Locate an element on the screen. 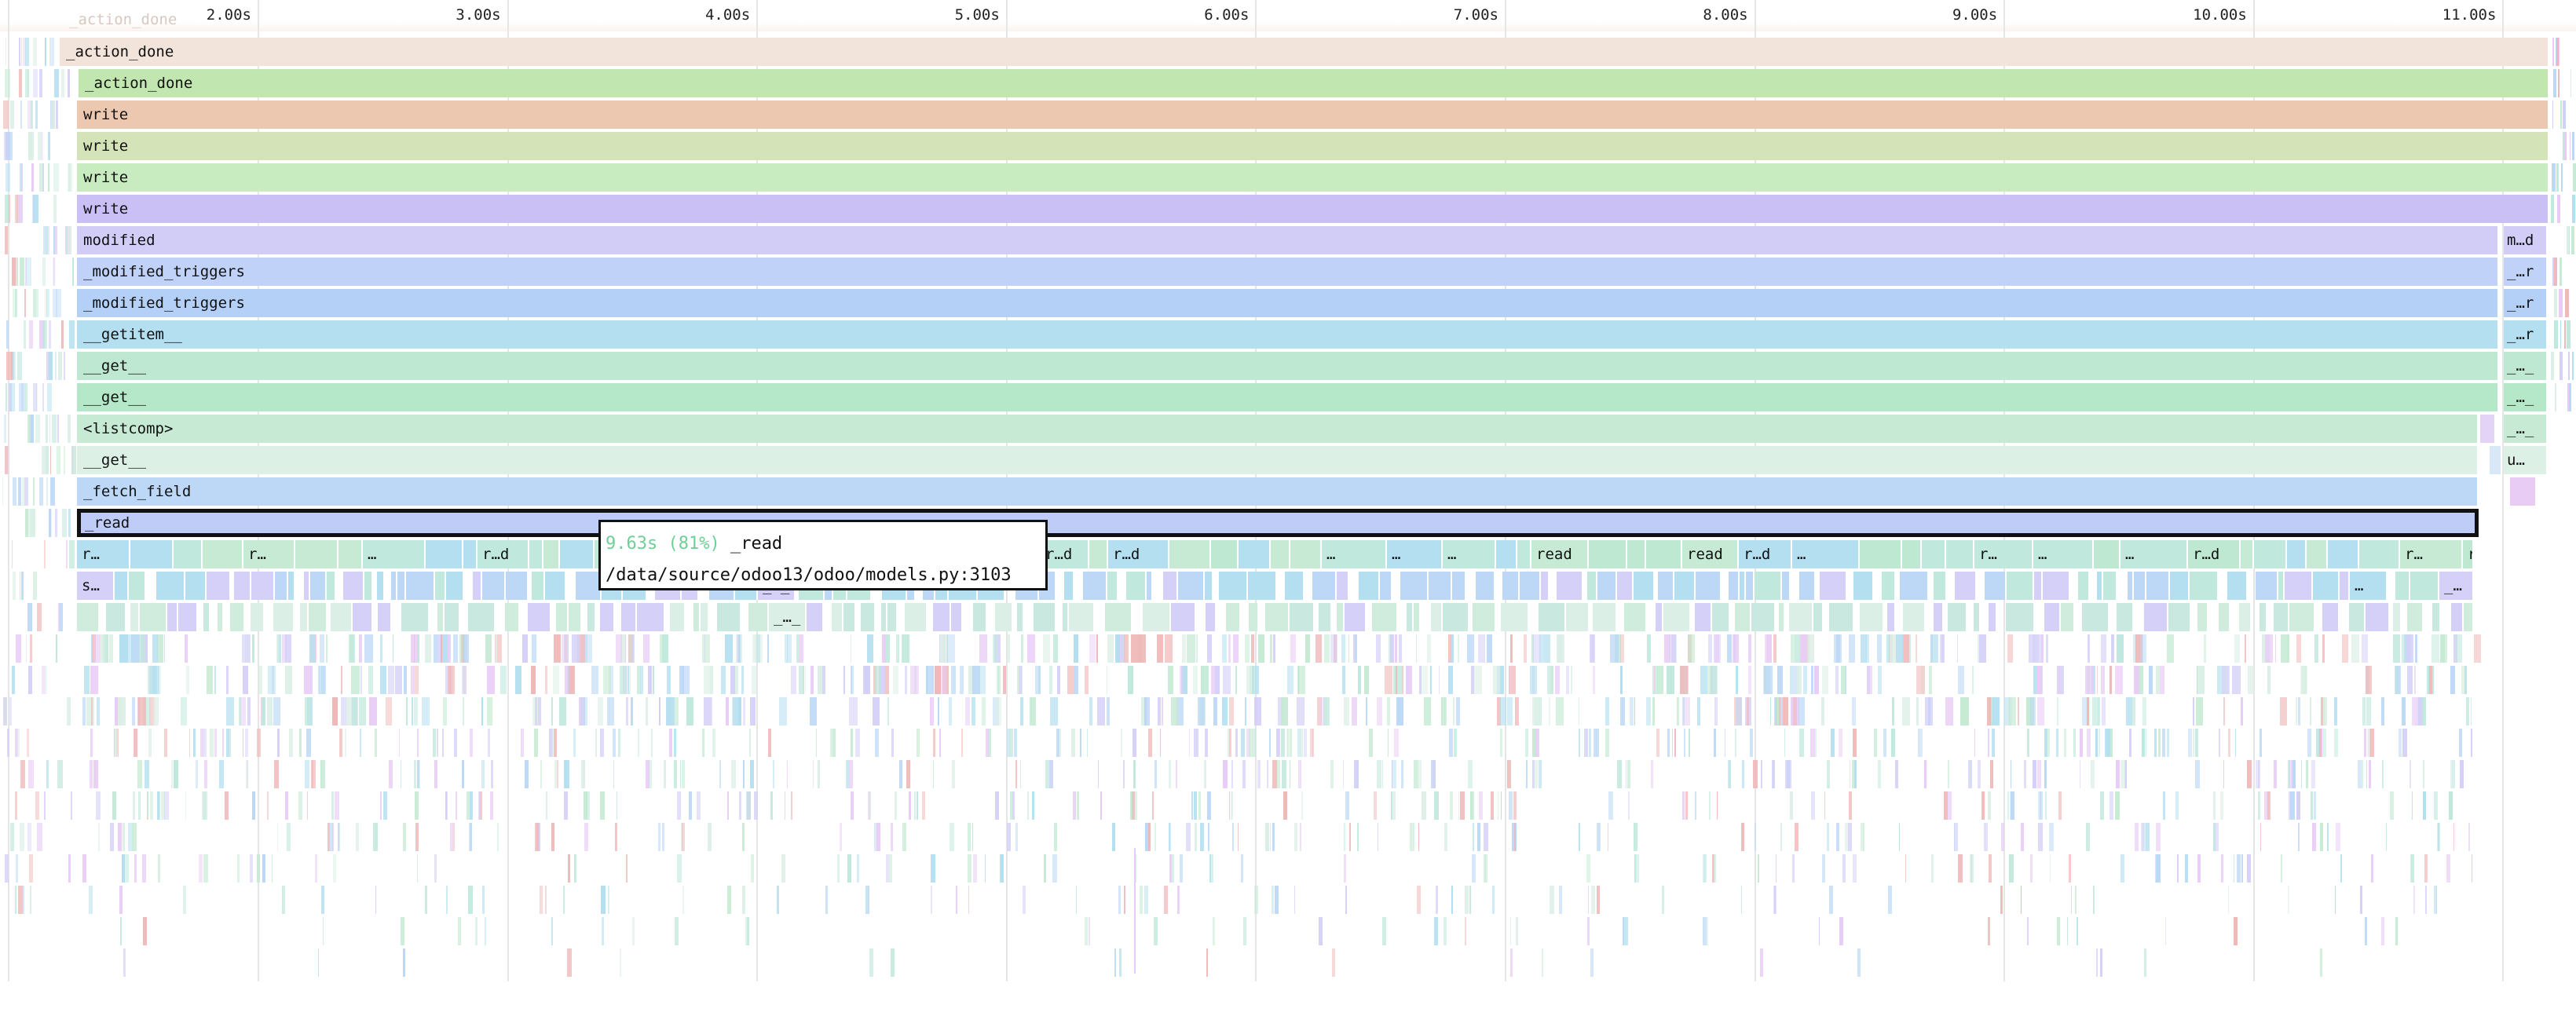 This screenshot has height=1027, width=2576. stack-frame: __getitem__ is located at coordinates (1288, 334).